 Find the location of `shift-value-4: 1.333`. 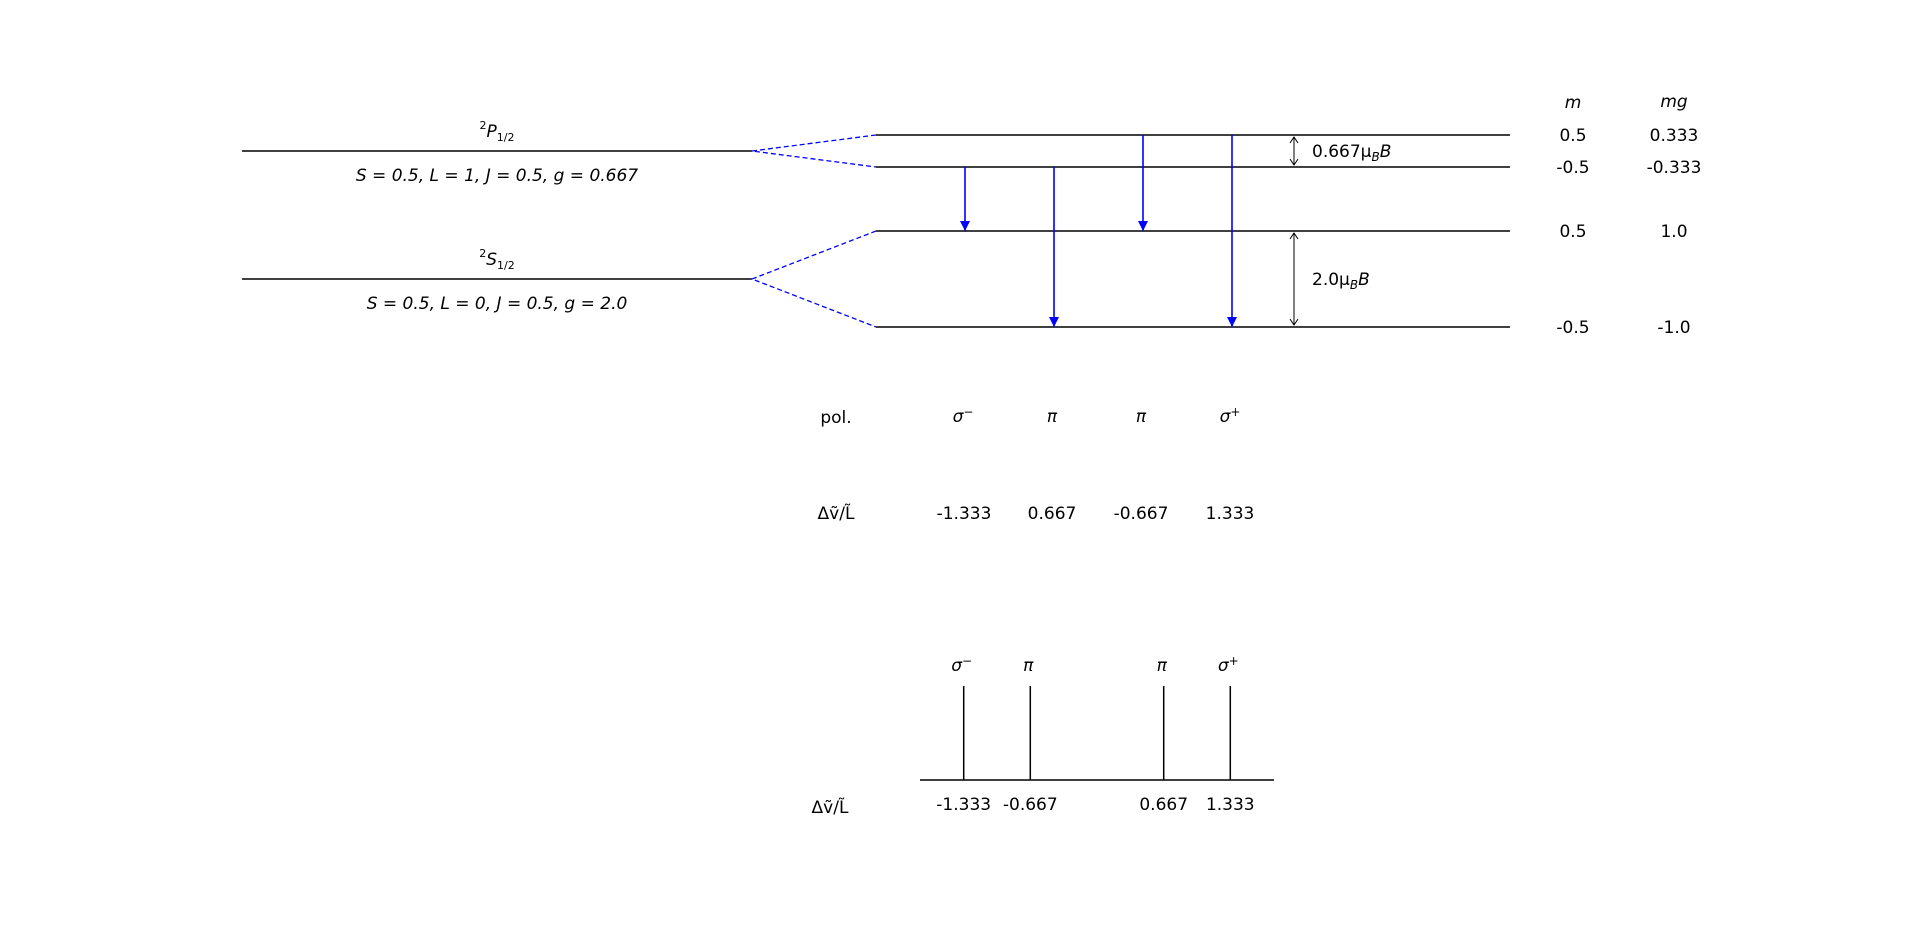

shift-value-4: 1.333 is located at coordinates (1230, 514).